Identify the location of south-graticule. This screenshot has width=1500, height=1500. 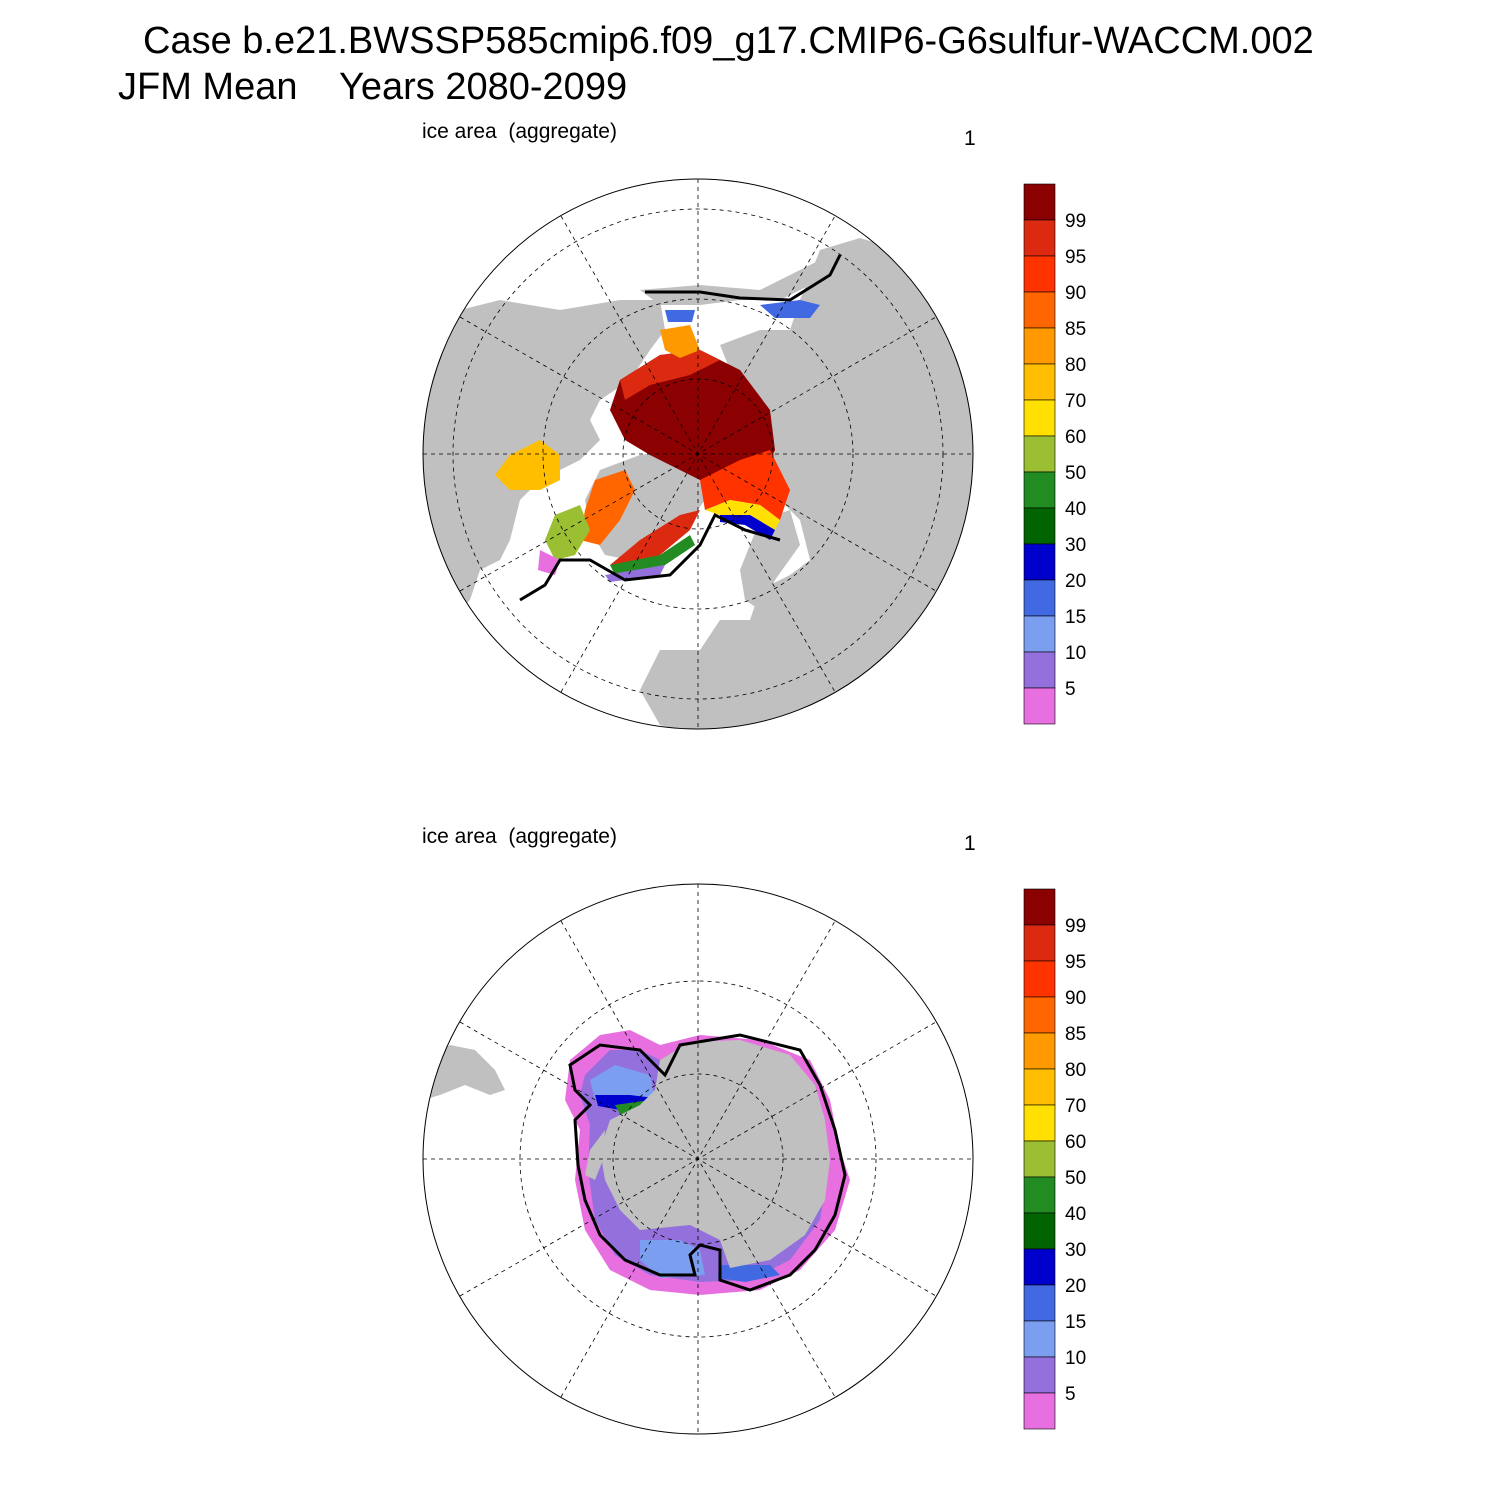
(698, 1159).